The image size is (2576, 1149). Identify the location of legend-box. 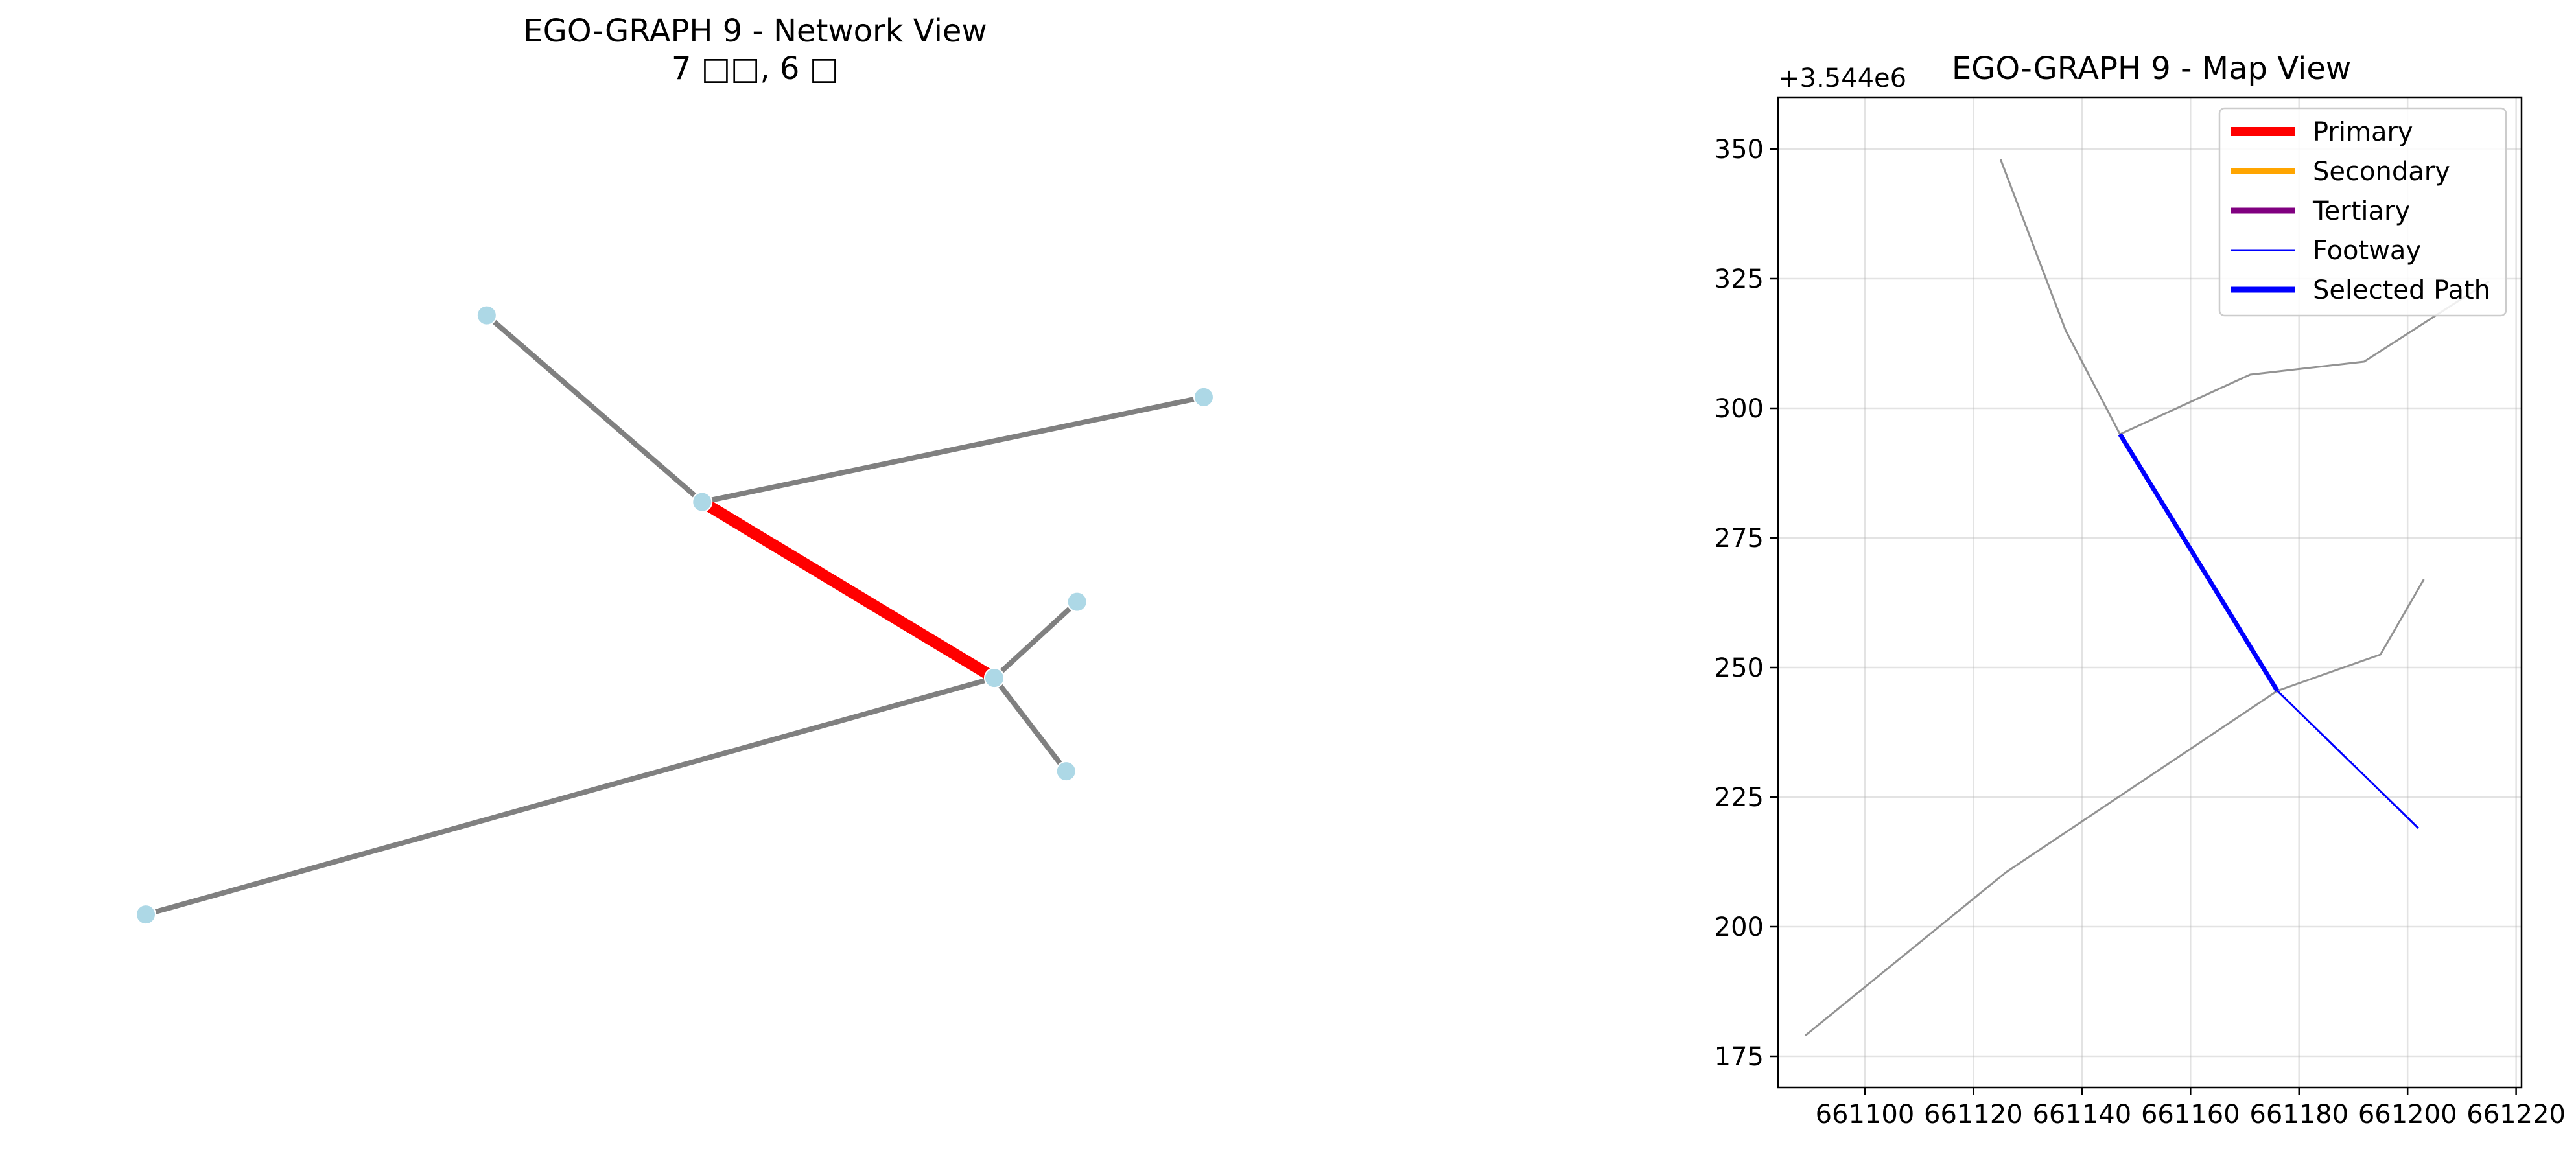
(2362, 212).